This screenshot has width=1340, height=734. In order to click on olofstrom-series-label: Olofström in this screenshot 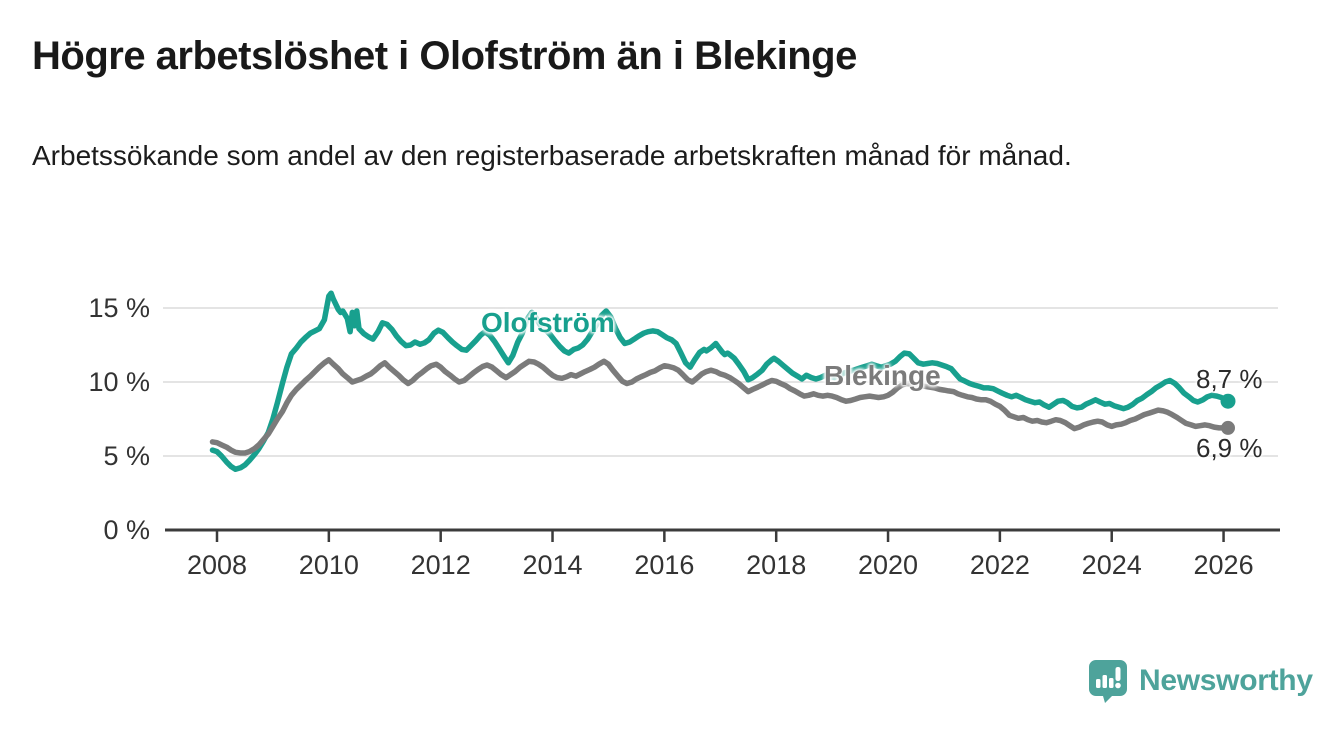, I will do `click(548, 322)`.